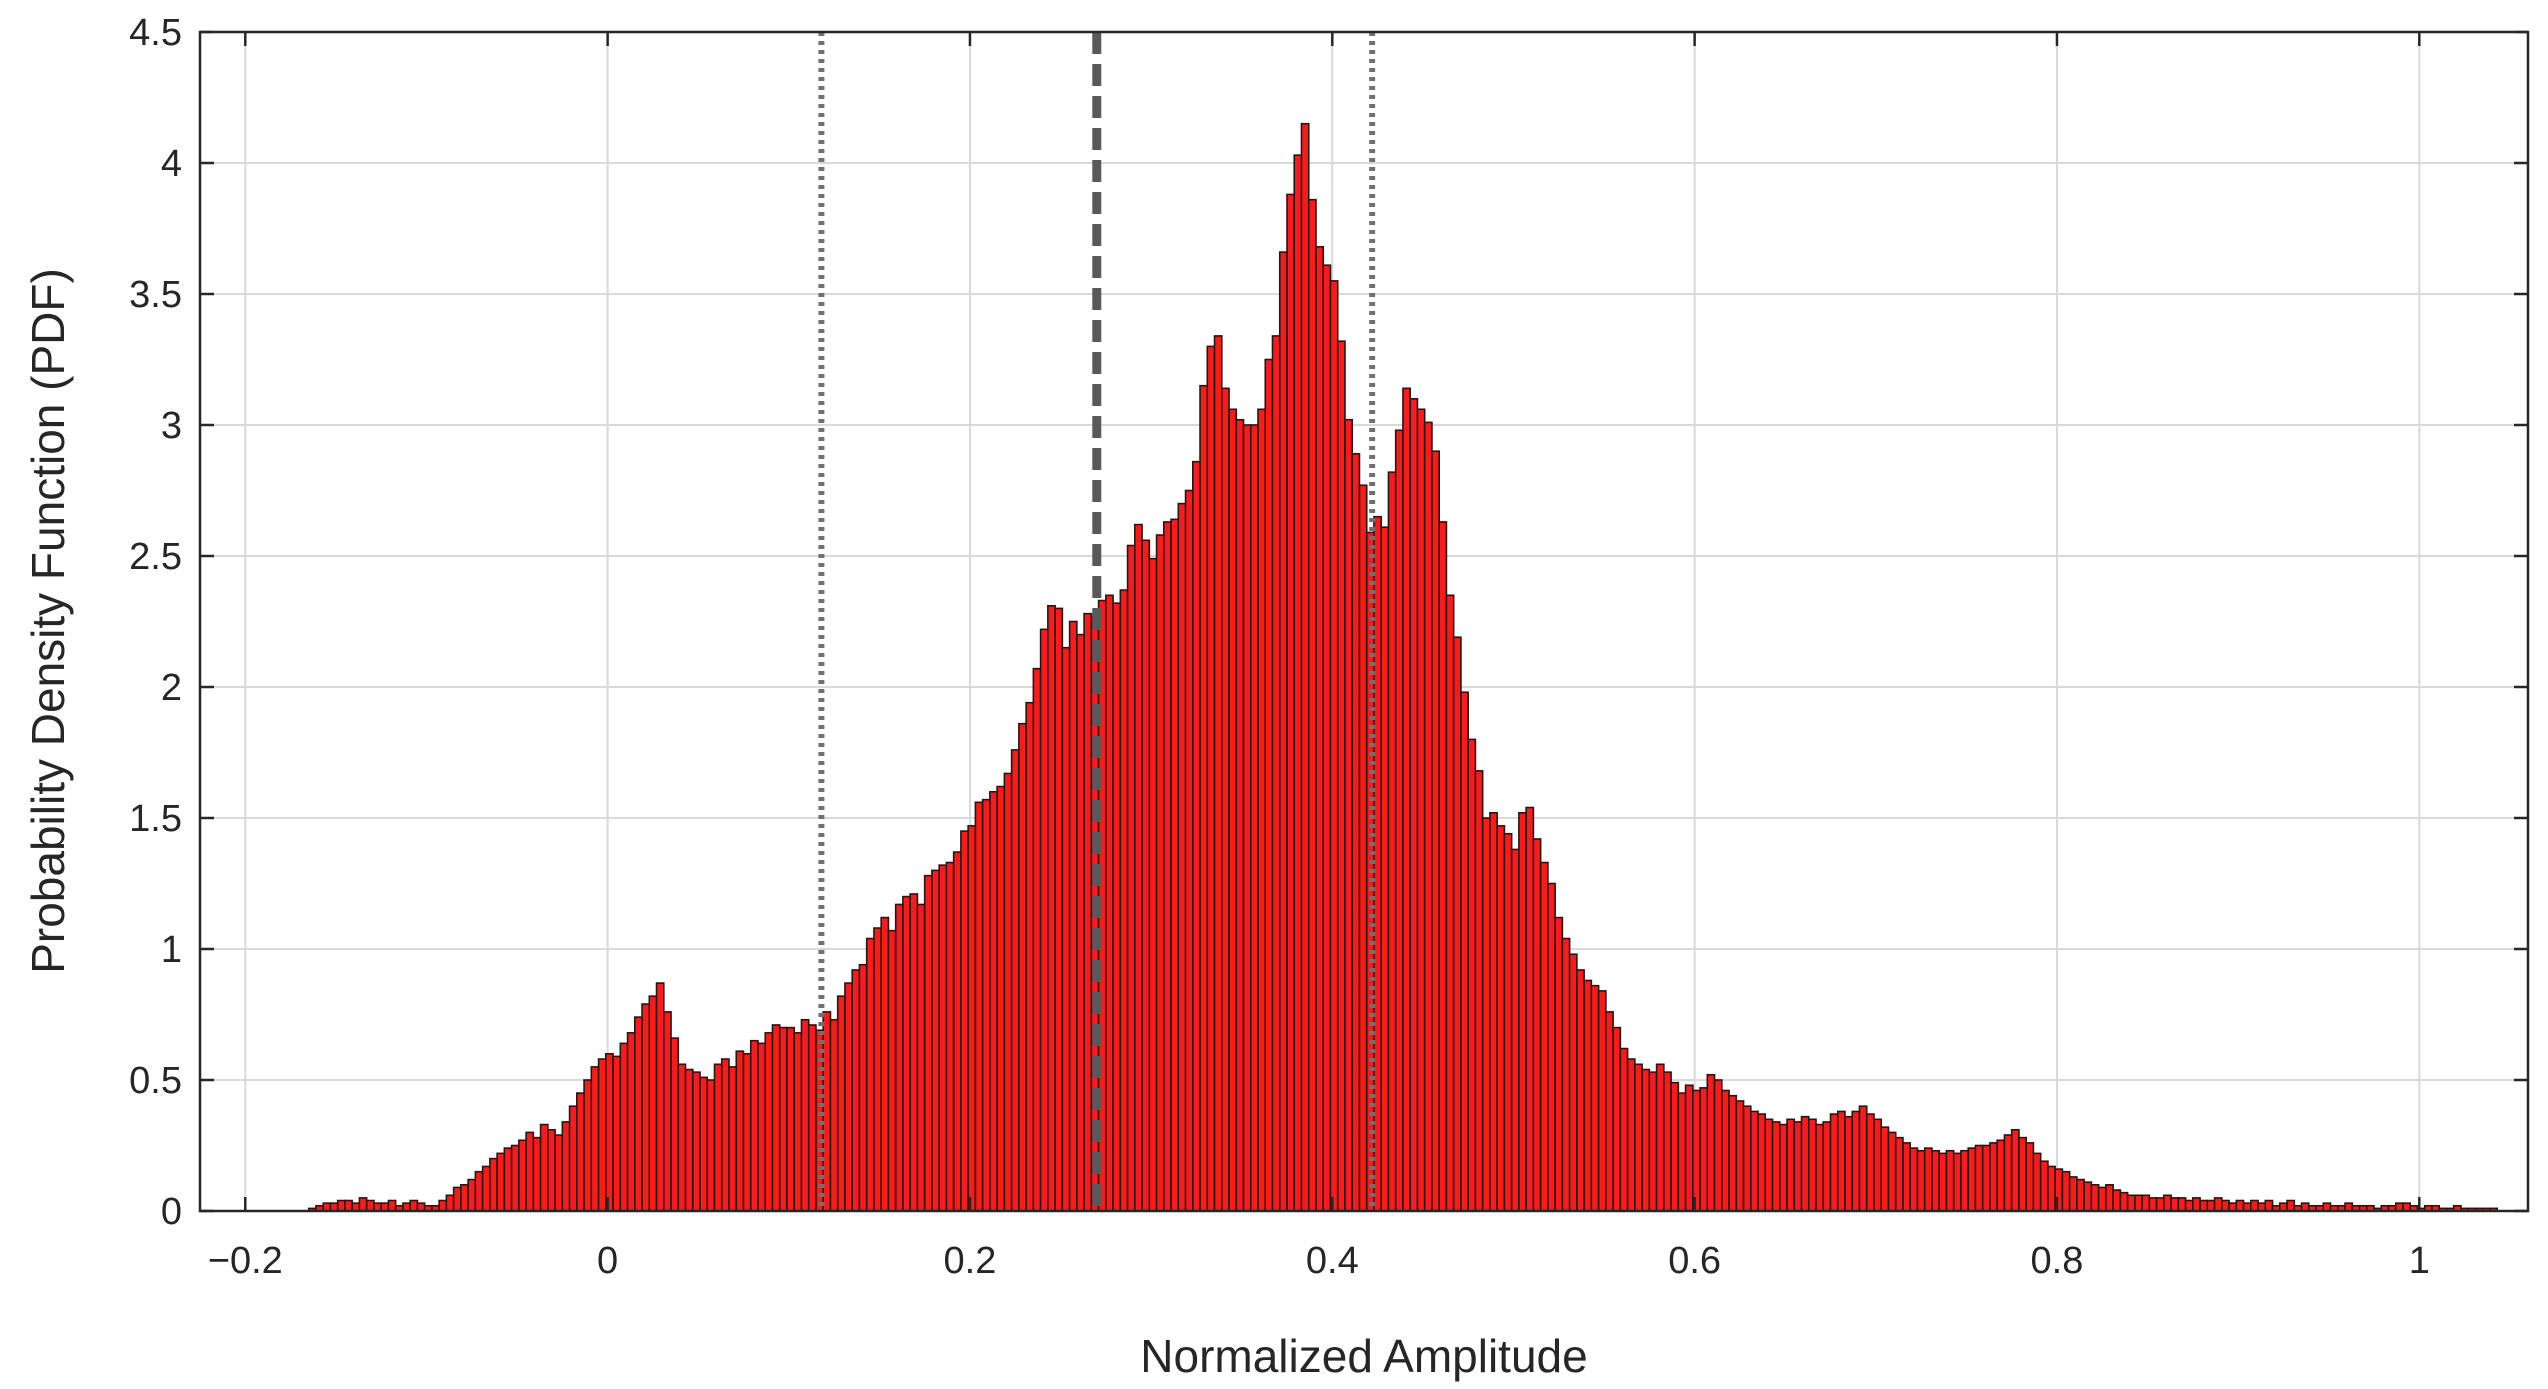  Describe the element at coordinates (155, 622) in the screenshot. I see `y-tick-labels: 0 0.5 1 1.5 2 2.5 3 3.5 4 4.5` at that location.